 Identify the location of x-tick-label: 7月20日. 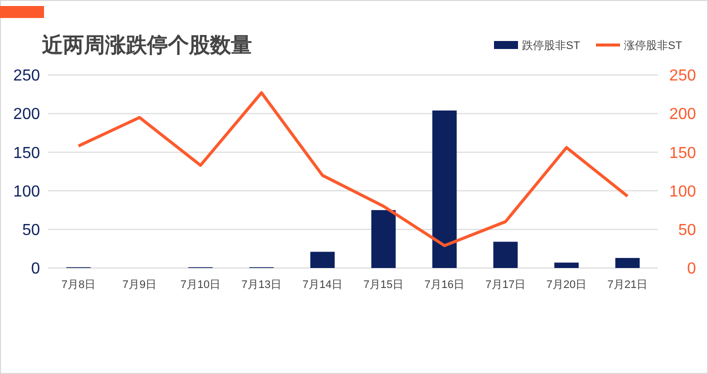
(566, 285).